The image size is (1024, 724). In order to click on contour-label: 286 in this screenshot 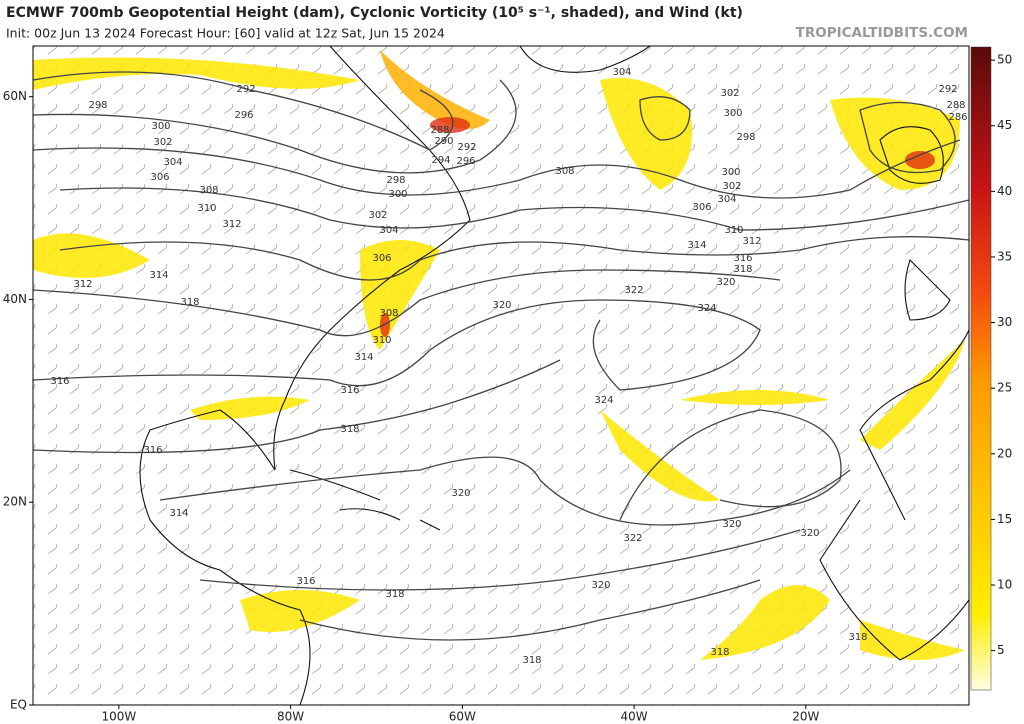, I will do `click(957, 117)`.